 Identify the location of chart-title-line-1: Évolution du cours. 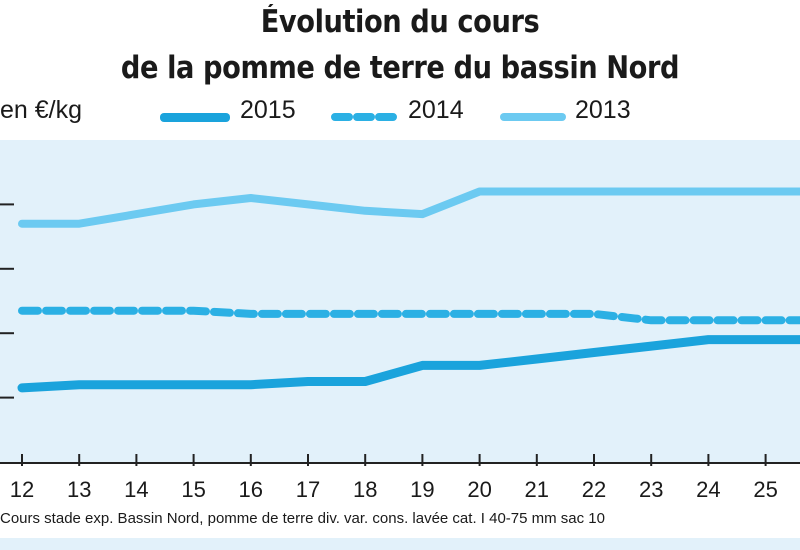
(400, 22).